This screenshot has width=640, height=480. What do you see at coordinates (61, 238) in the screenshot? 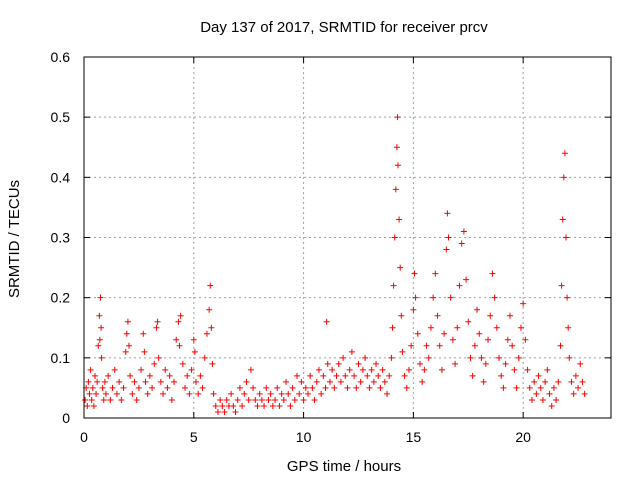
I see `y-tick-label: 0.3` at bounding box center [61, 238].